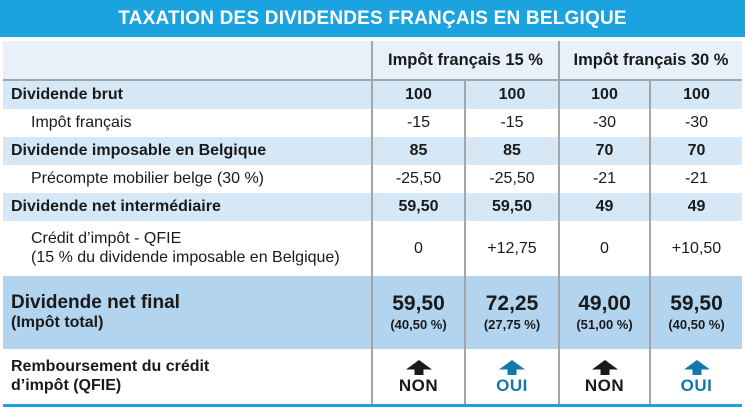  What do you see at coordinates (650, 60) in the screenshot?
I see `header-group-30pct: Impôt français 30 %` at bounding box center [650, 60].